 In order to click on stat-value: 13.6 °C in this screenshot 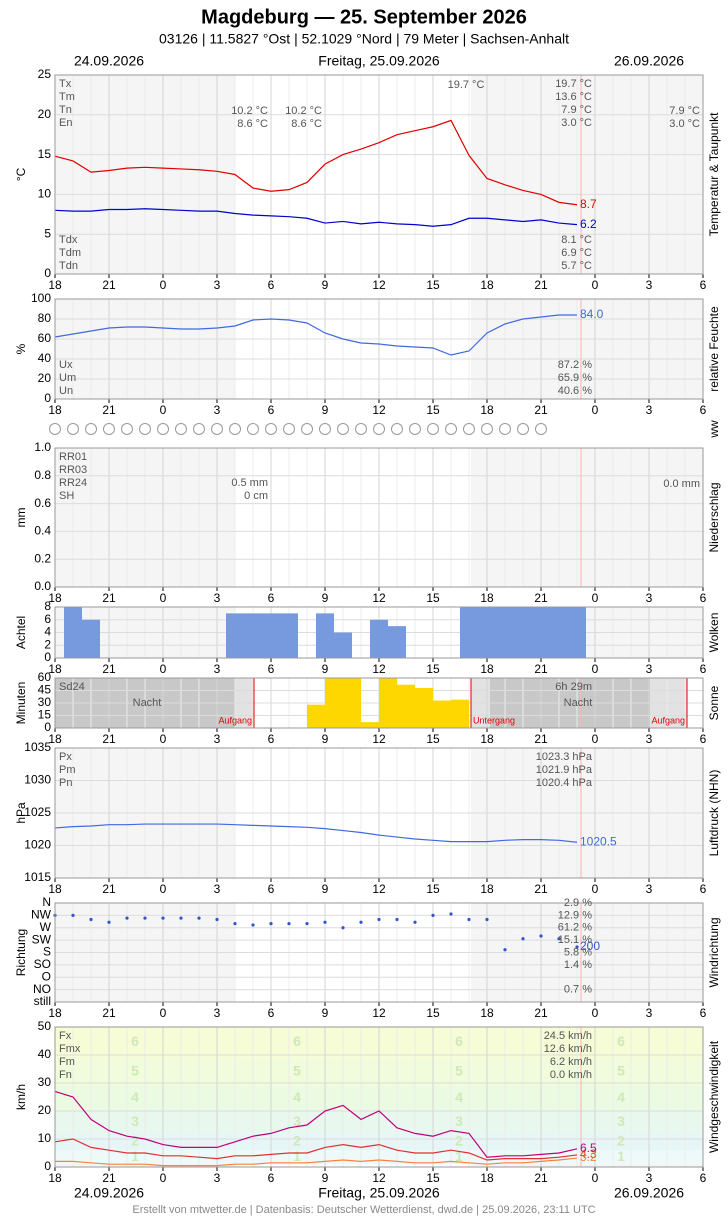, I will do `click(573, 97)`.